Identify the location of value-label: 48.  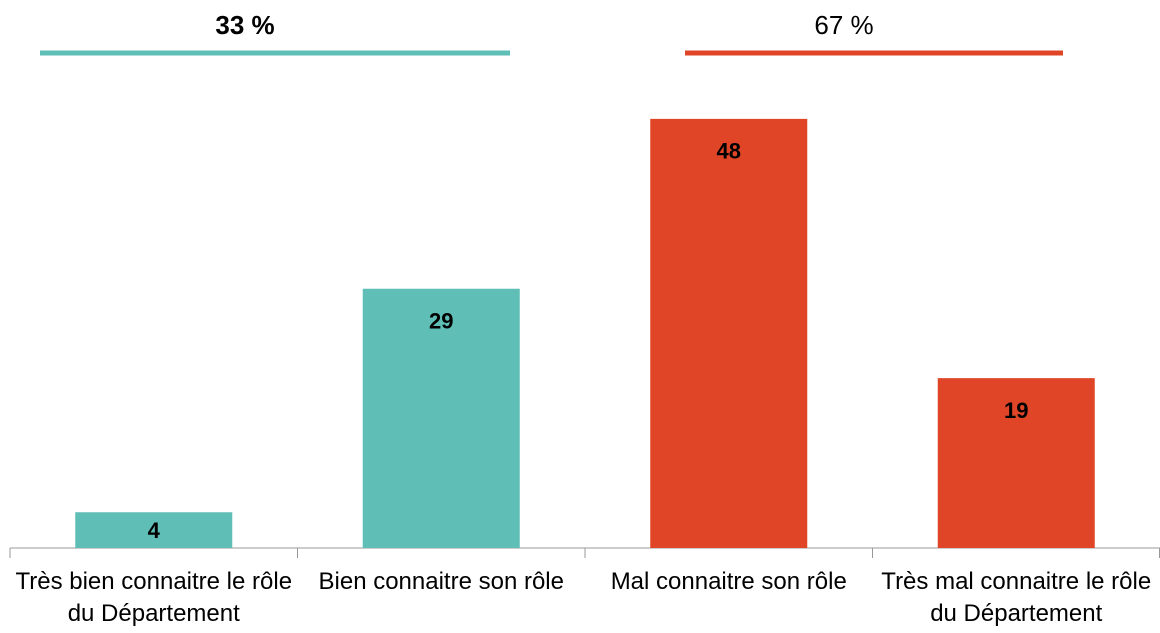
(729, 151).